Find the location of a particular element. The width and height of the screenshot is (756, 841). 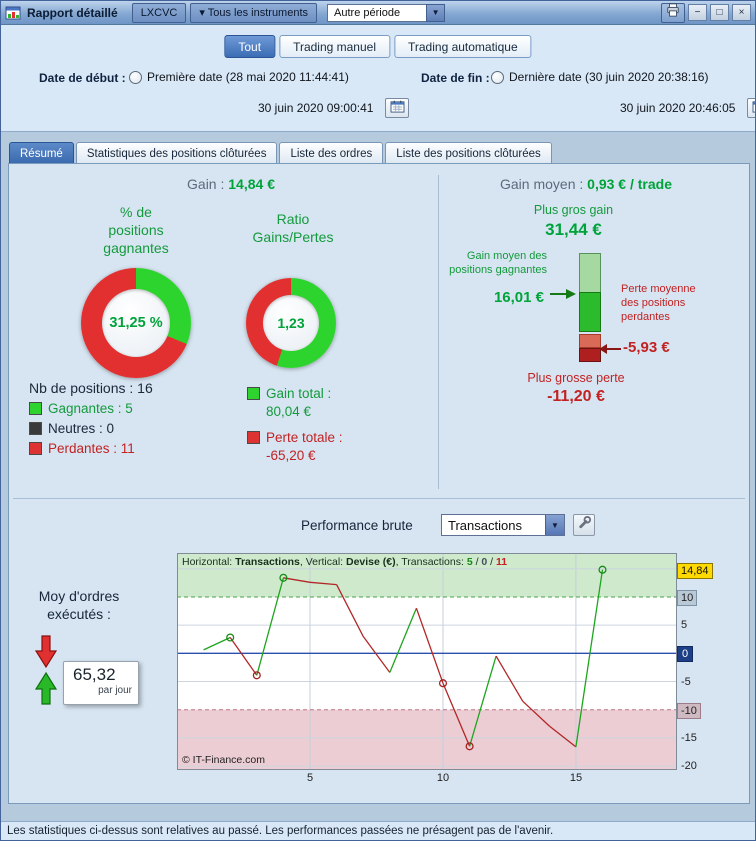

start-calendar-button is located at coordinates (397, 108).